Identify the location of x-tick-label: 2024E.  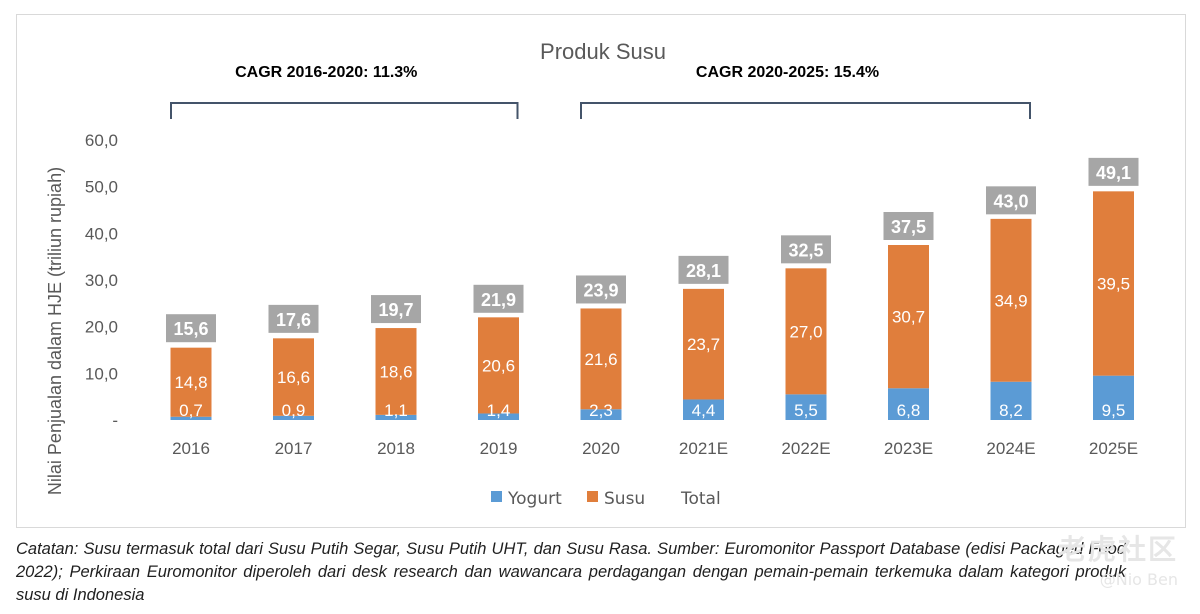
(1010, 448).